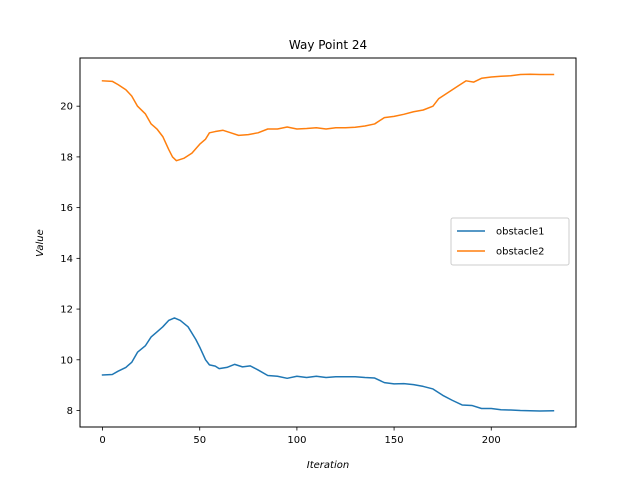  What do you see at coordinates (296, 440) in the screenshot?
I see `x-tick-label: 100` at bounding box center [296, 440].